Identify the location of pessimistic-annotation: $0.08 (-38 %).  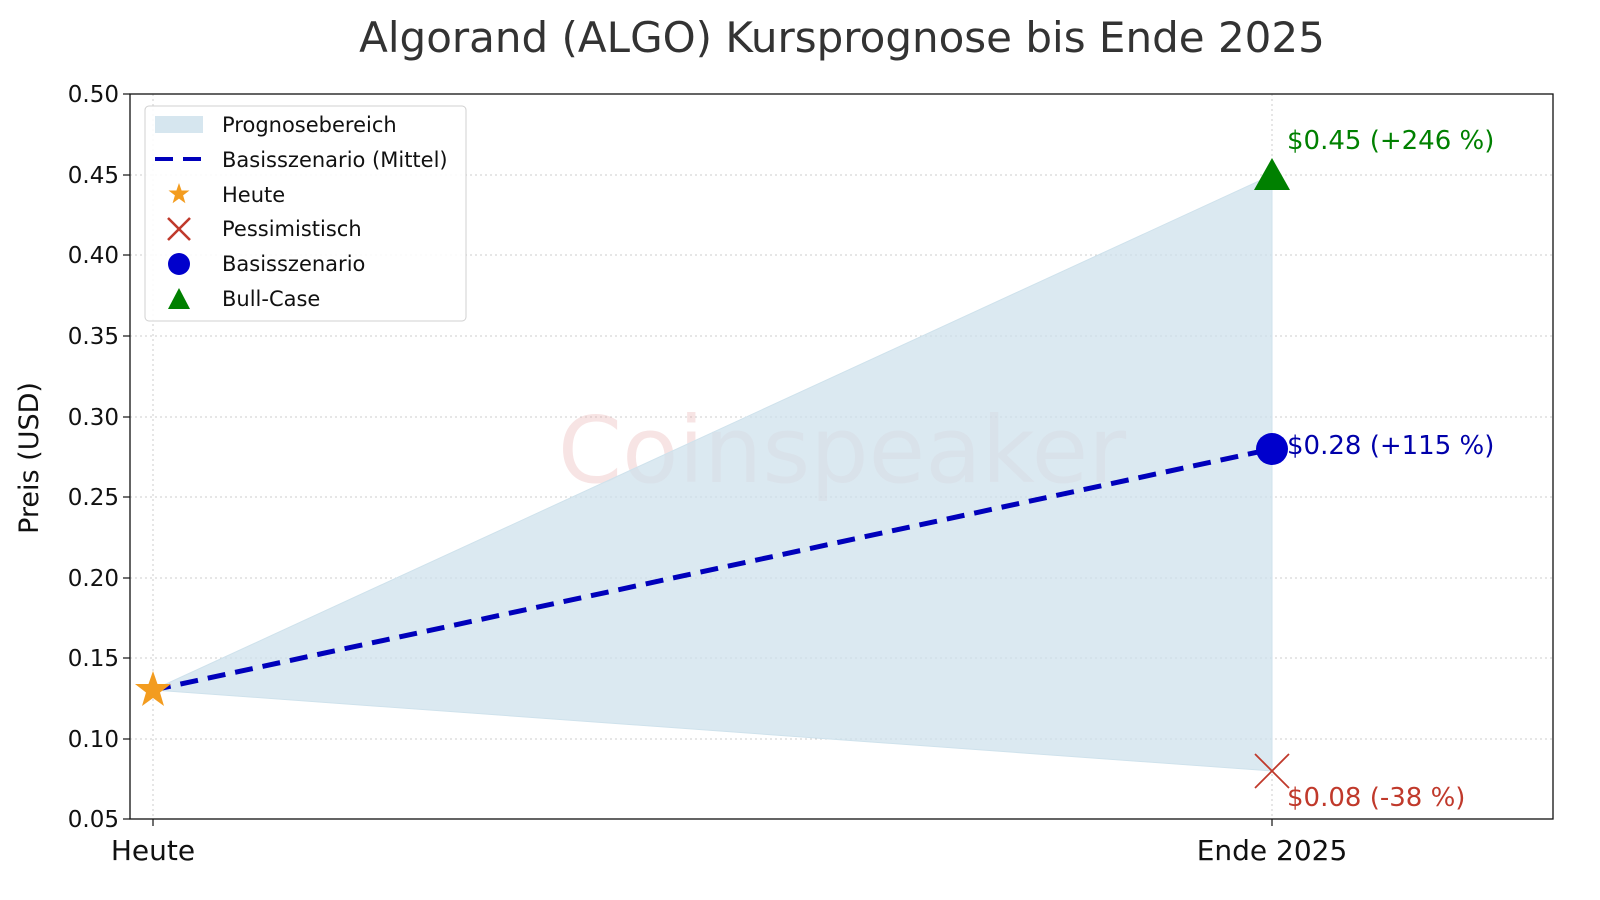
(1376, 798).